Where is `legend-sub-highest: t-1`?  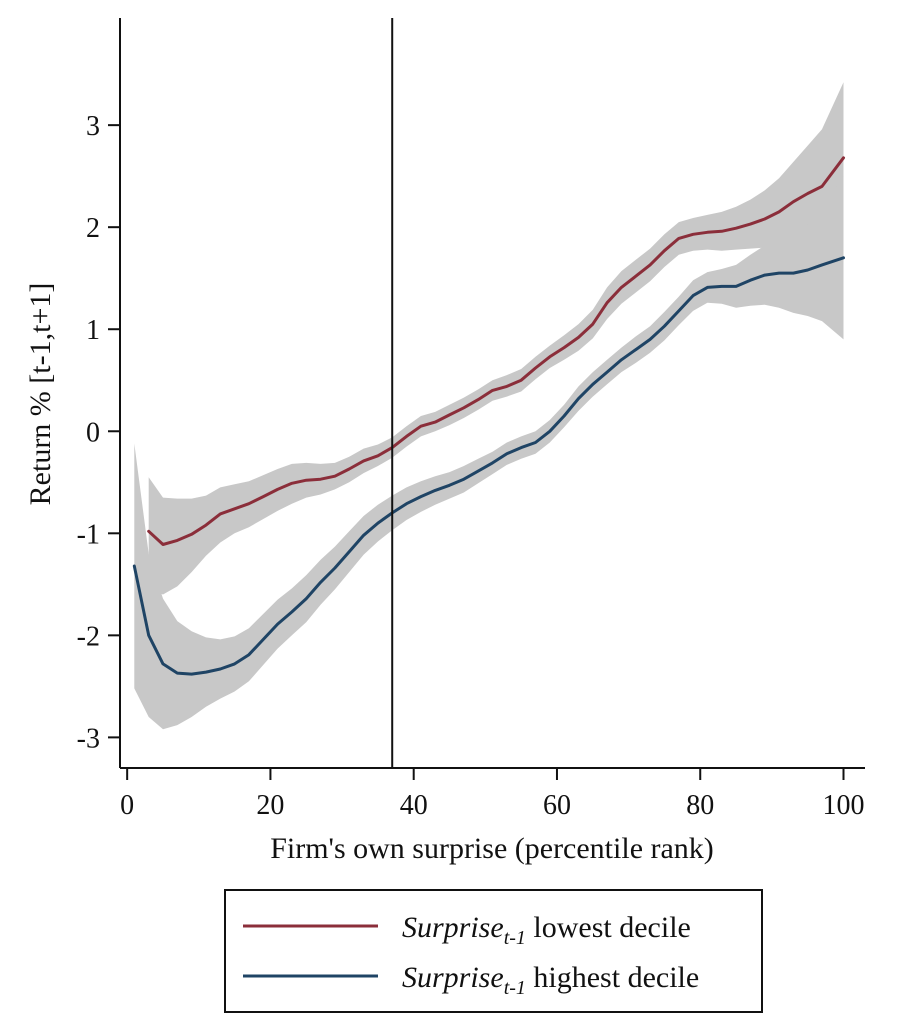 legend-sub-highest: t-1 is located at coordinates (515, 988).